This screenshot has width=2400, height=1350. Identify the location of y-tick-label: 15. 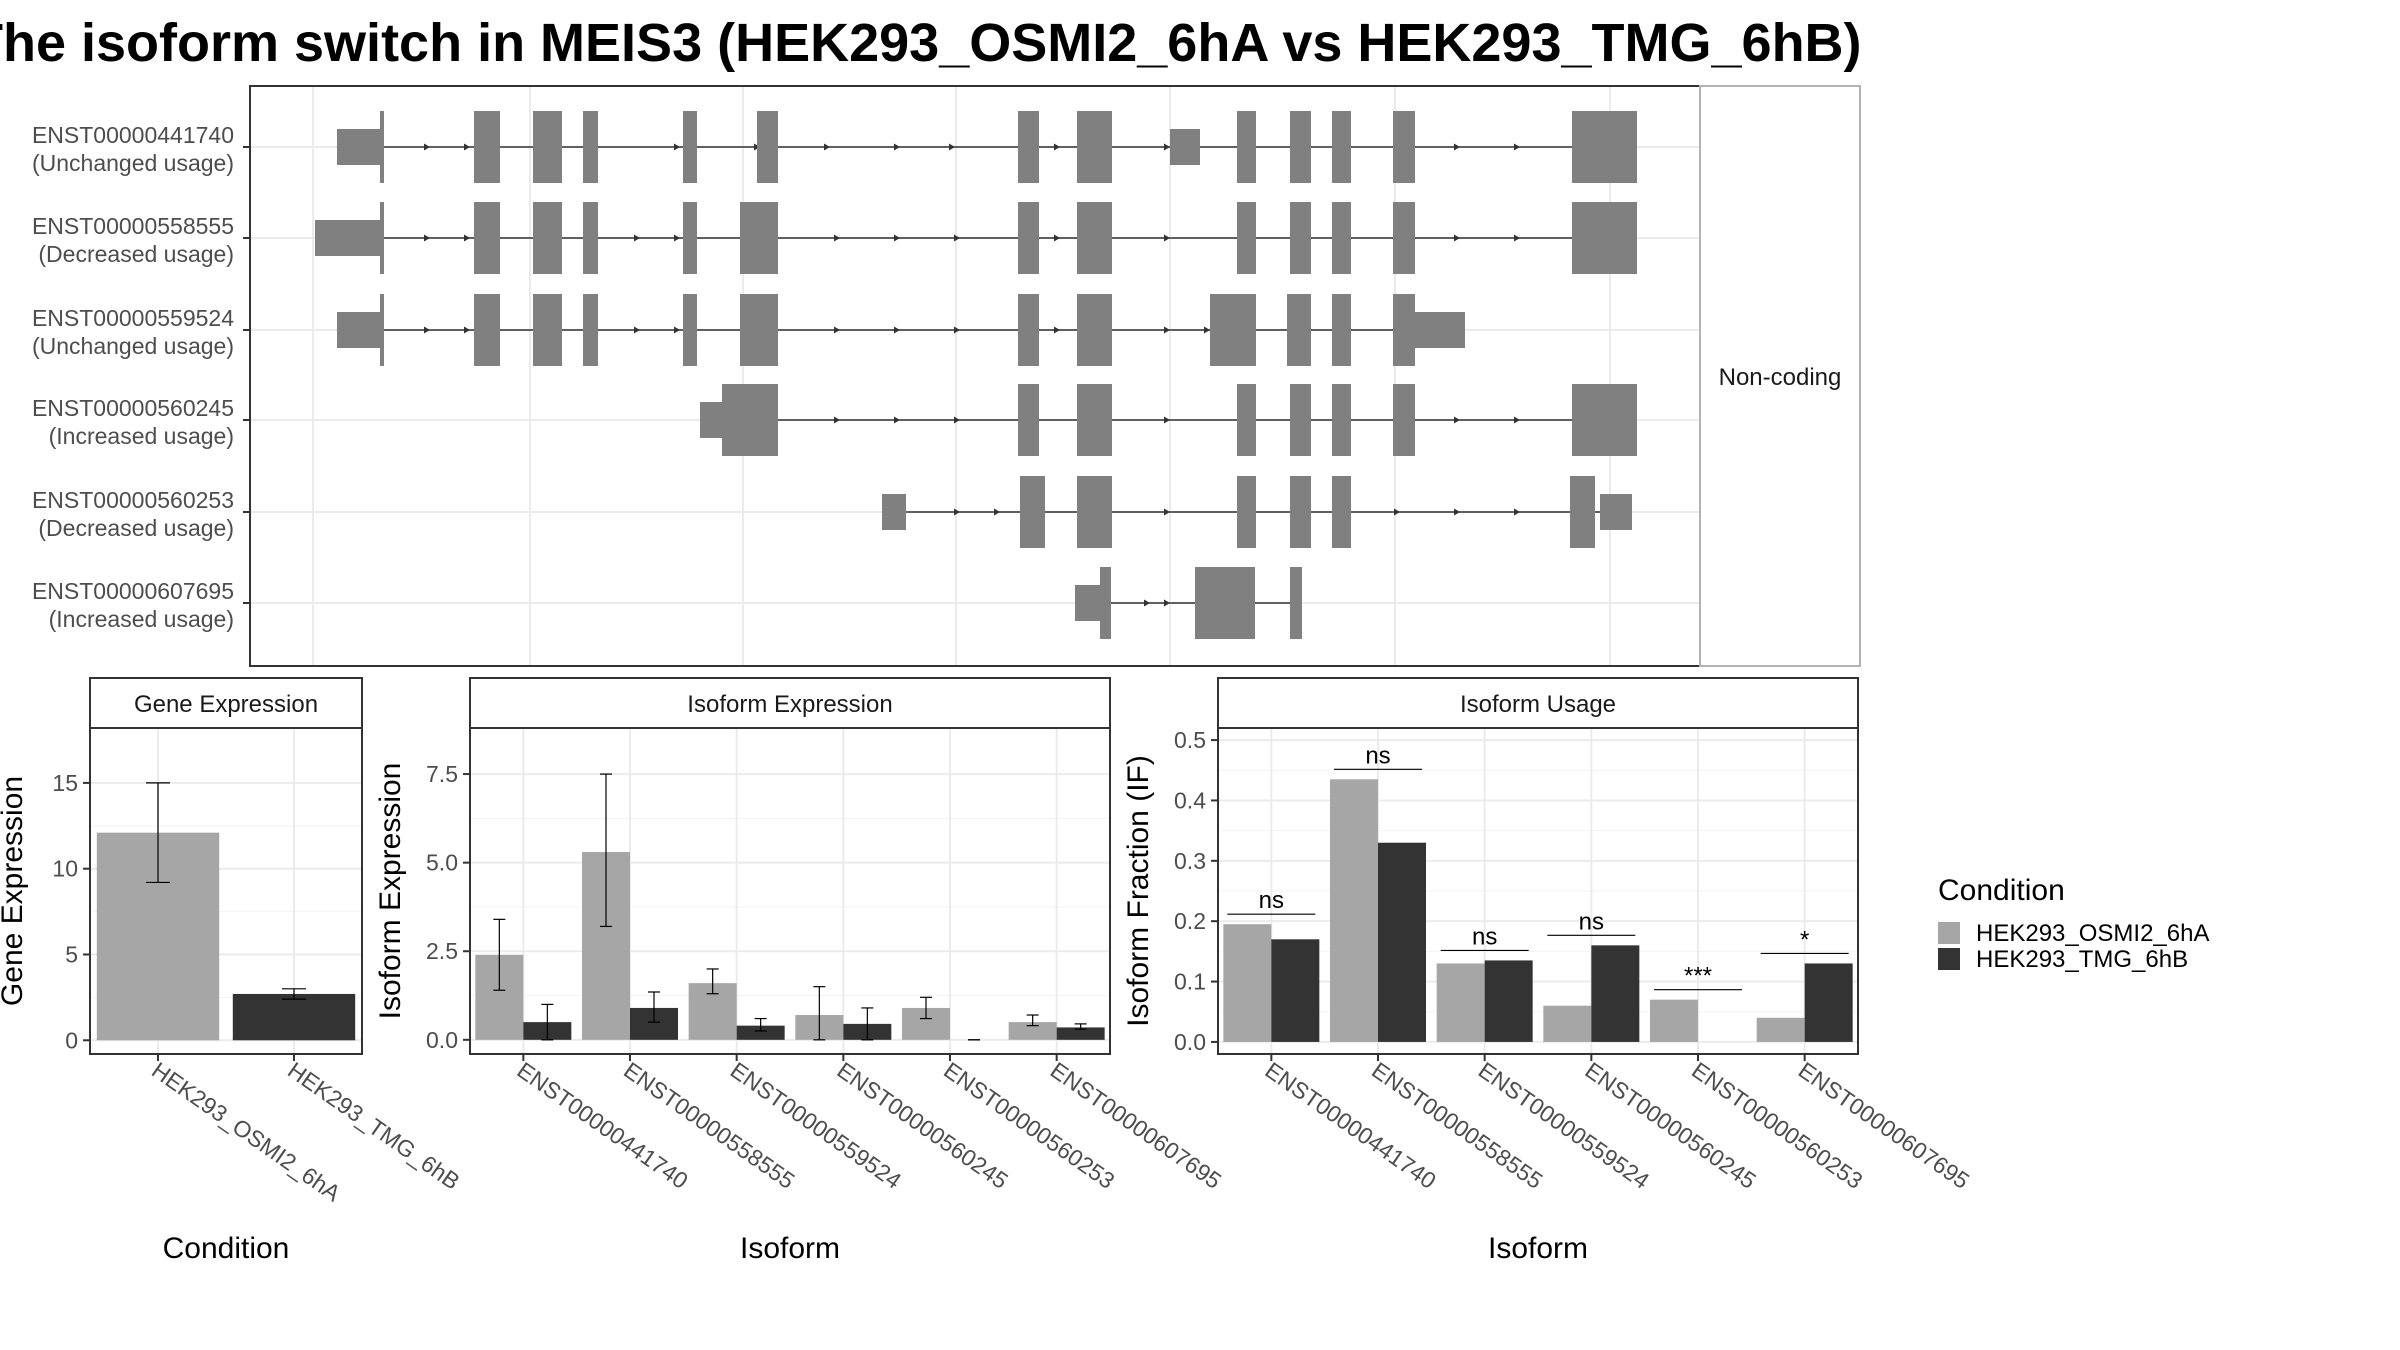
(65, 783).